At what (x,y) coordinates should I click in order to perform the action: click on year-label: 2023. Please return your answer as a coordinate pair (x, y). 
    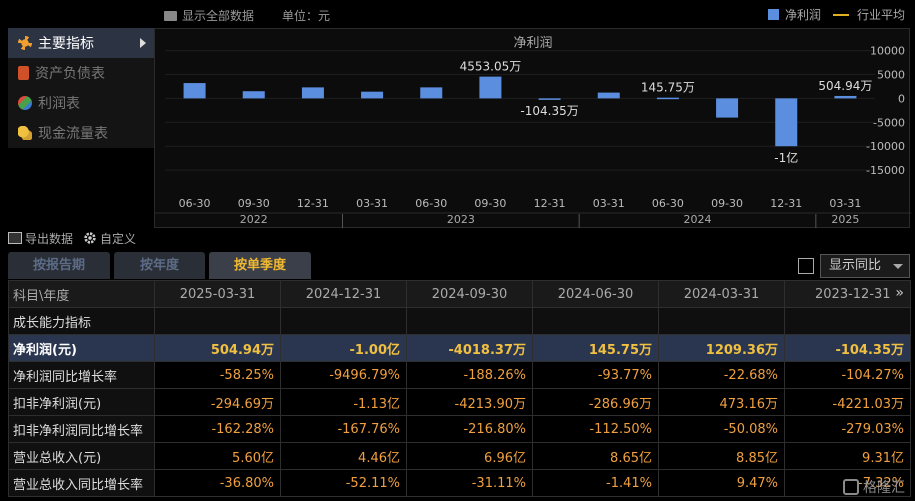
    Looking at the image, I should click on (461, 219).